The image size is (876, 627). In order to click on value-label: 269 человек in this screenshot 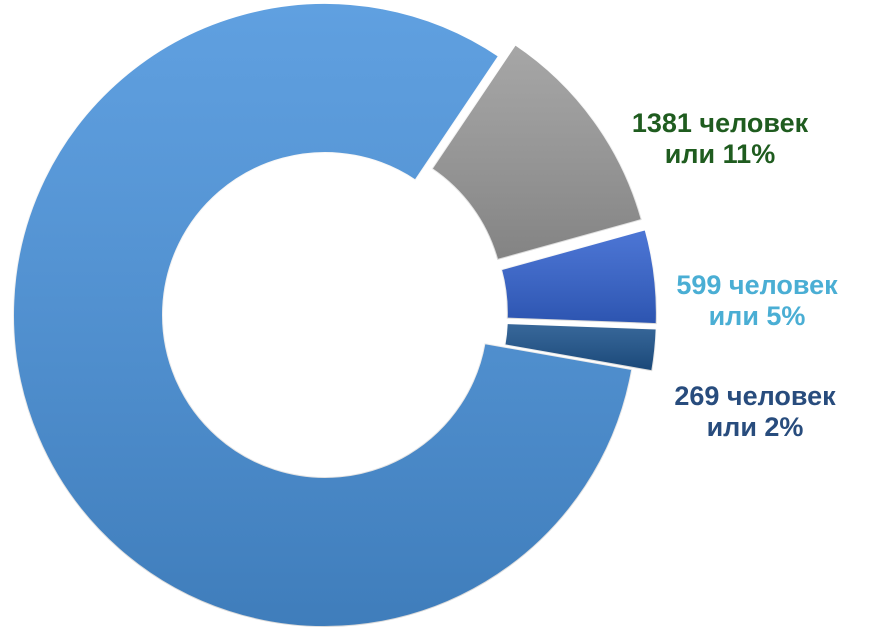, I will do `click(755, 396)`.